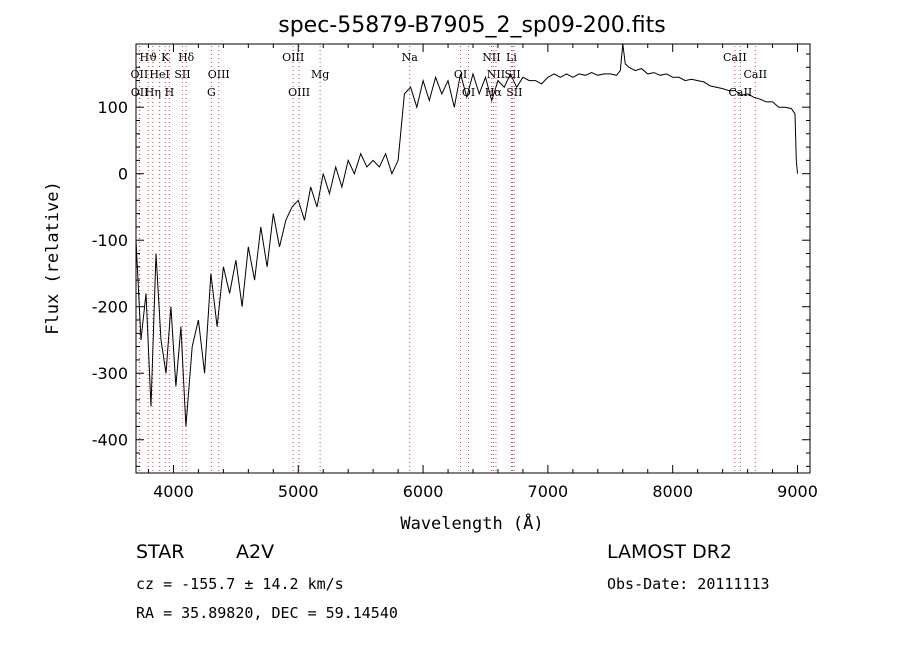  Describe the element at coordinates (110, 373) in the screenshot. I see `y-tick-label-1: -300` at that location.